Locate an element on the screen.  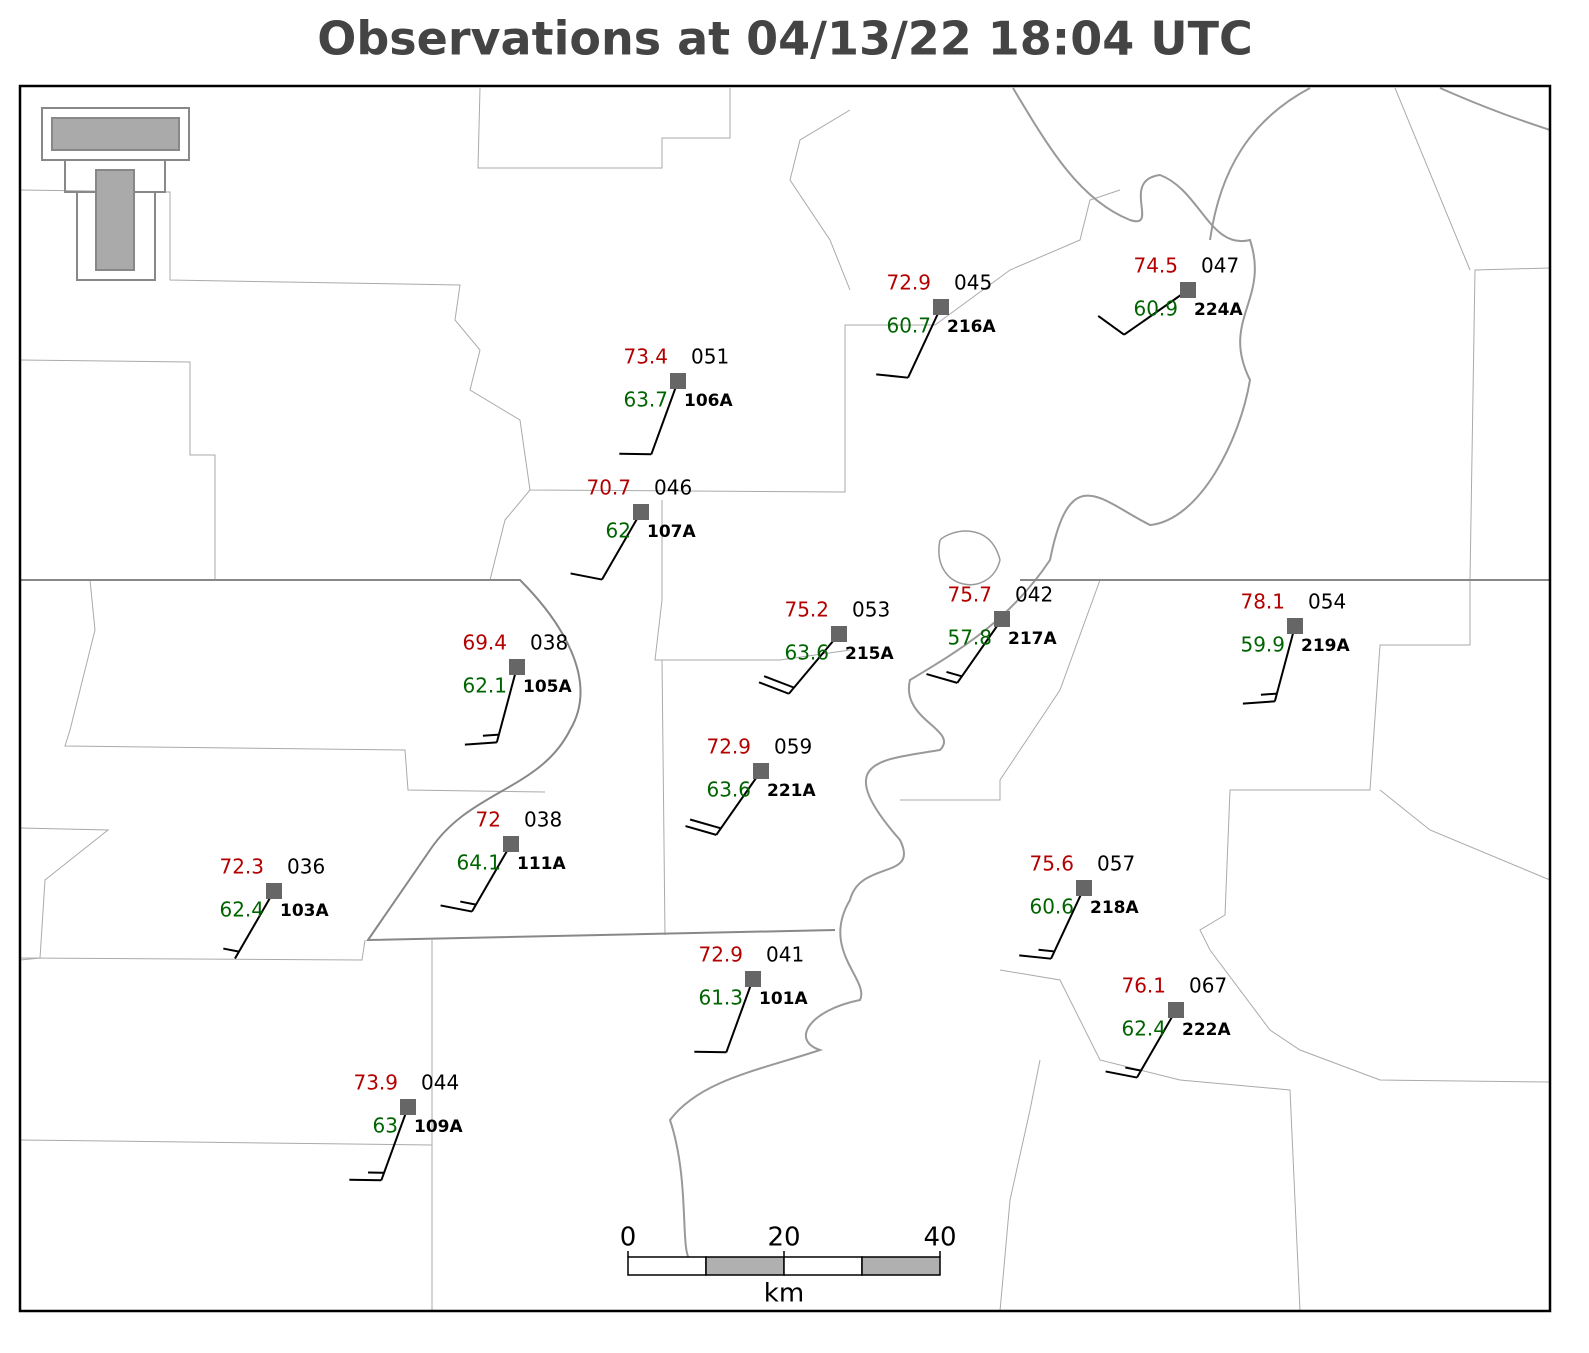
temperature: 75.2 is located at coordinates (806, 610).